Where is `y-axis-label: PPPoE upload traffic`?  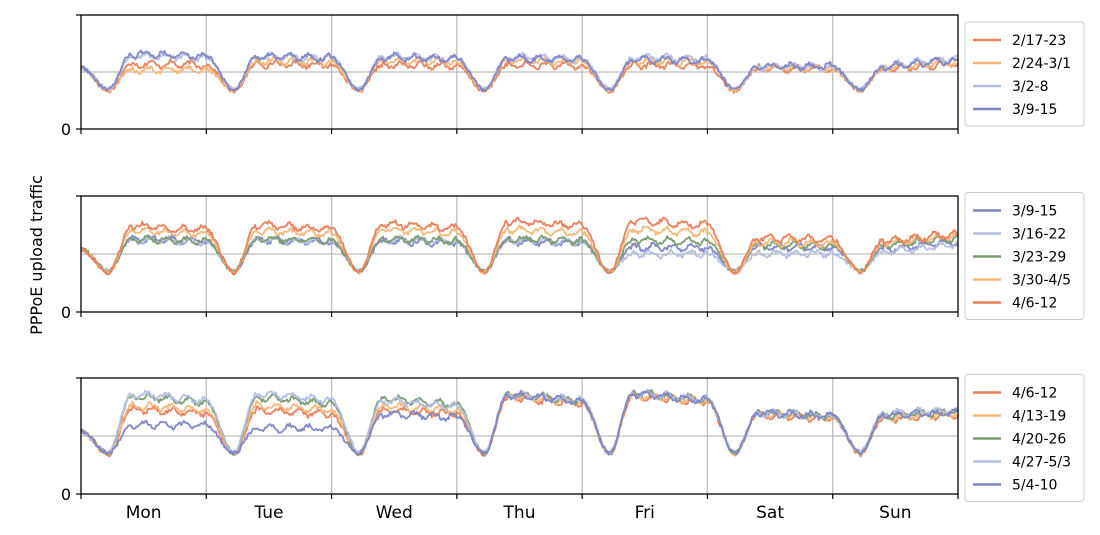
y-axis-label: PPPoE upload traffic is located at coordinates (36, 255).